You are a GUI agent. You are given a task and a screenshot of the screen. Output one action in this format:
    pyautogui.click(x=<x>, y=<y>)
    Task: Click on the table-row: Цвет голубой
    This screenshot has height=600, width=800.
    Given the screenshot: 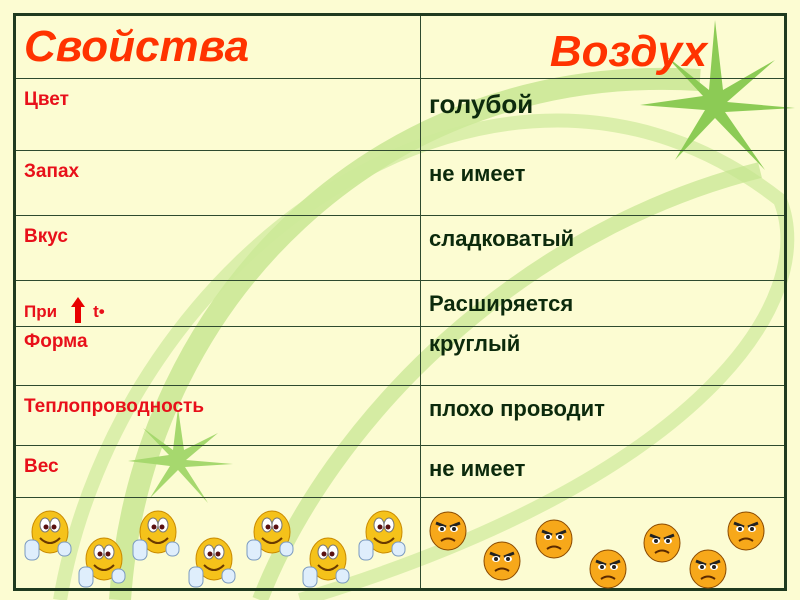 What is the action you would take?
    pyautogui.click(x=400, y=114)
    